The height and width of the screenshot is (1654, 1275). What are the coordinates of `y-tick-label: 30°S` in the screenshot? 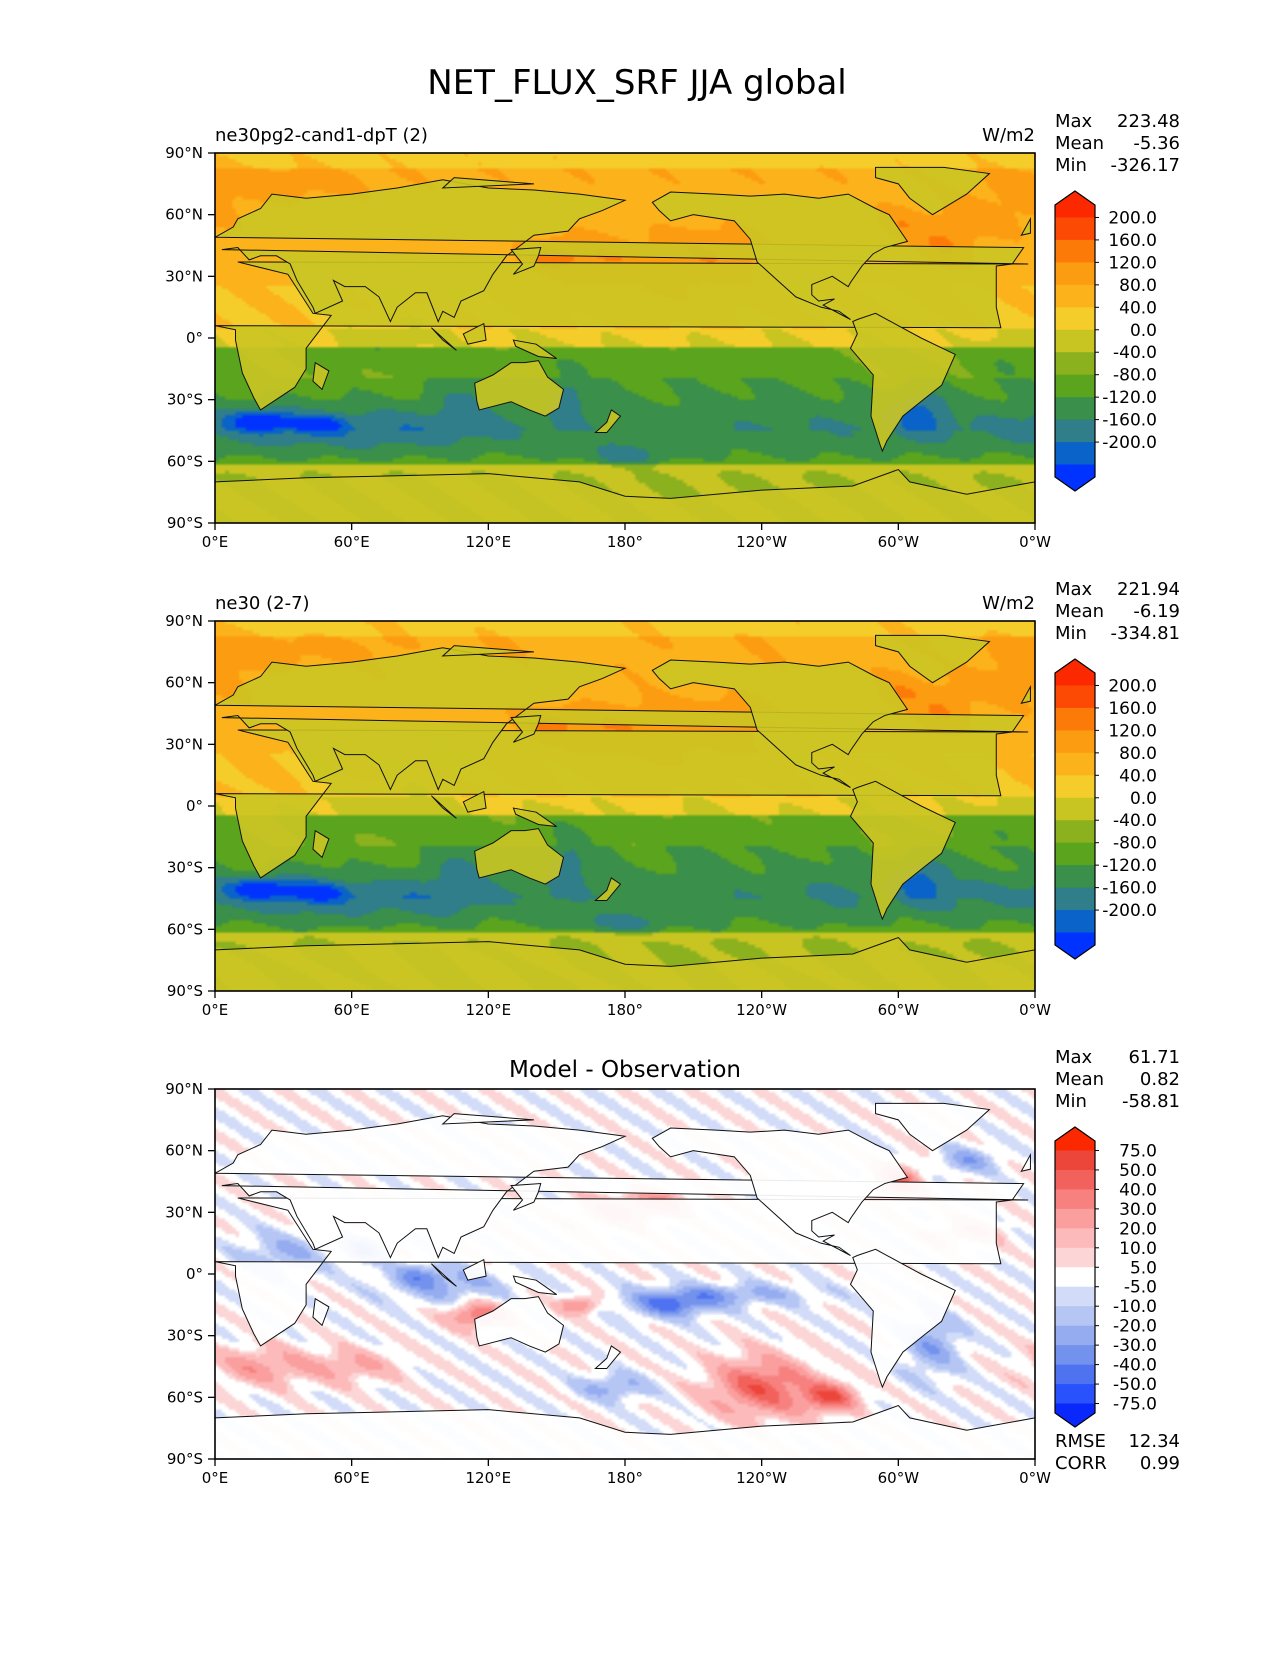 It's located at (185, 400).